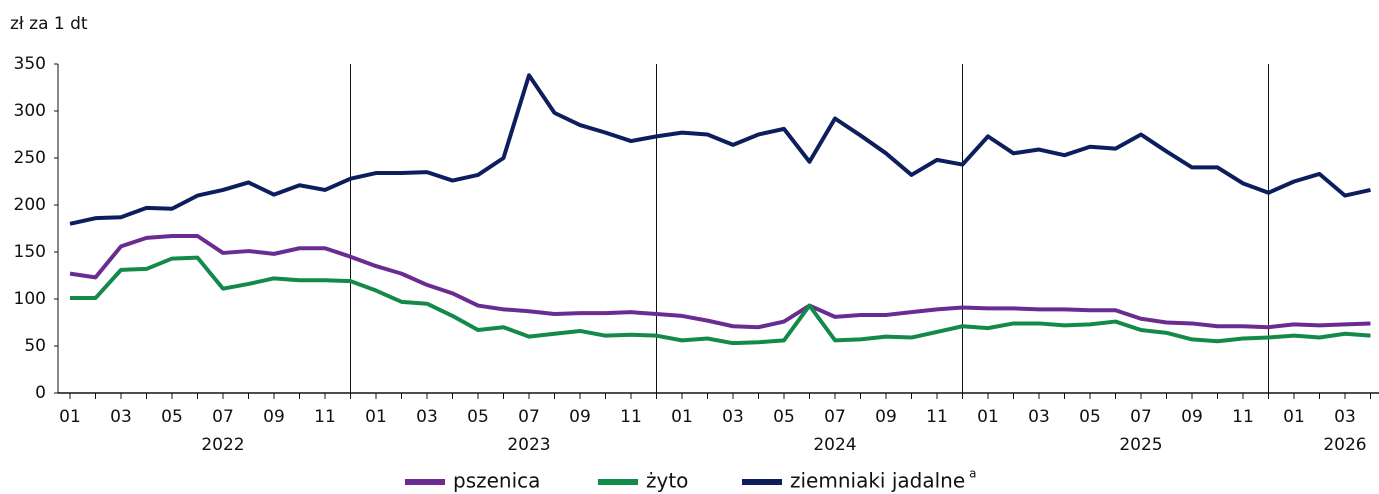 This screenshot has width=1379, height=494. Describe the element at coordinates (40, 393) in the screenshot. I see `y-tick-label: 0` at that location.